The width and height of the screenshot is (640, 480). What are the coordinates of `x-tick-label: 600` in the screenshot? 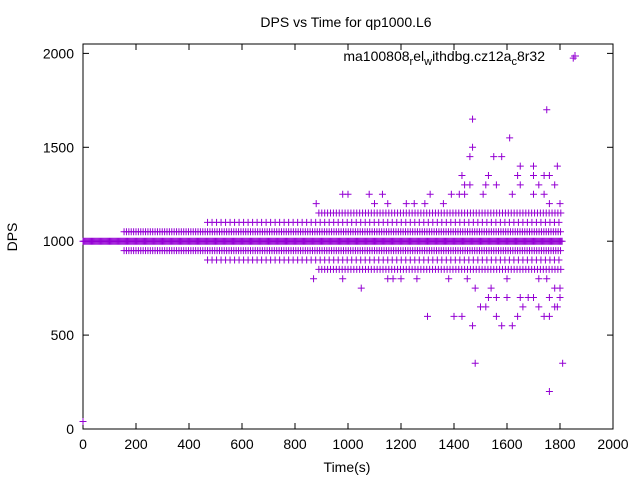 It's located at (242, 444).